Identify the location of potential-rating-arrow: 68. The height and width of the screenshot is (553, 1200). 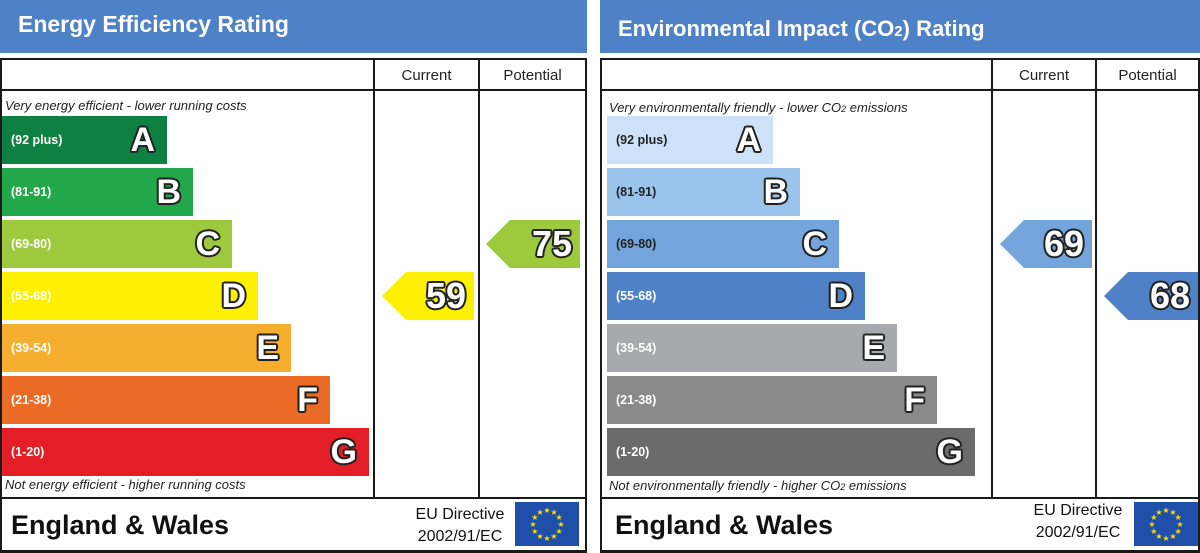
(1151, 296).